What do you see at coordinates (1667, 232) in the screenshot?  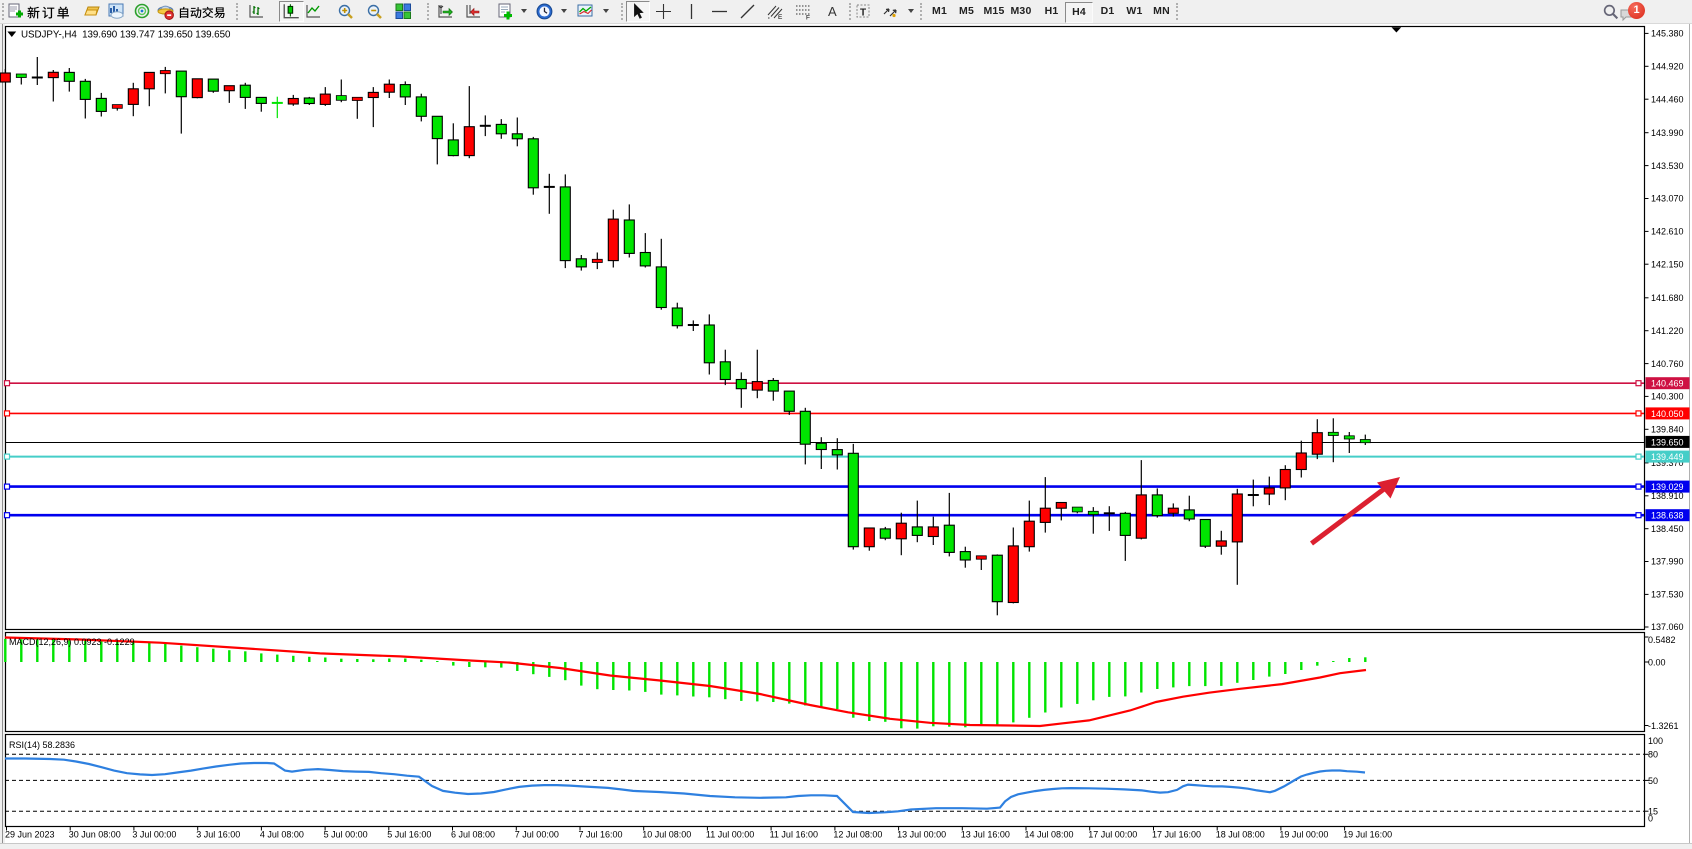 I see `svg-text: 142.610` at bounding box center [1667, 232].